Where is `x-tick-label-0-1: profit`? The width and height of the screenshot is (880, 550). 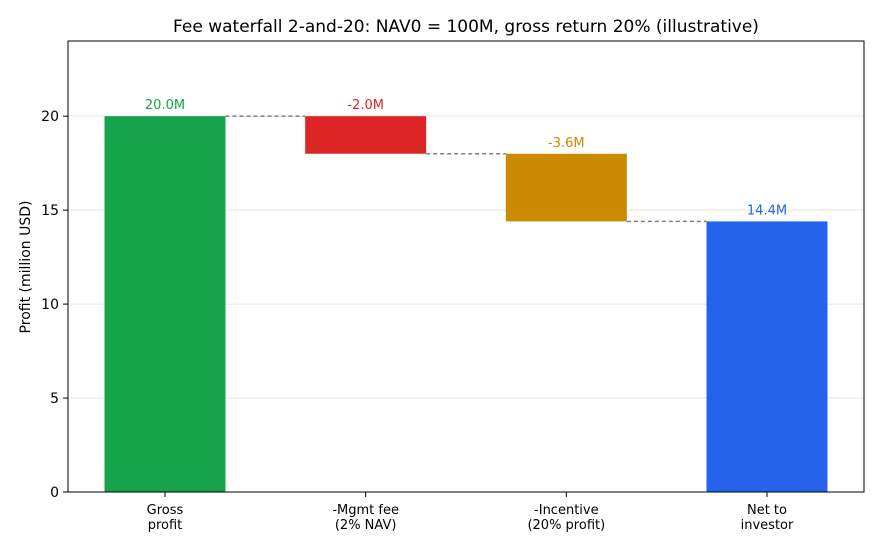 x-tick-label-0-1: profit is located at coordinates (165, 525).